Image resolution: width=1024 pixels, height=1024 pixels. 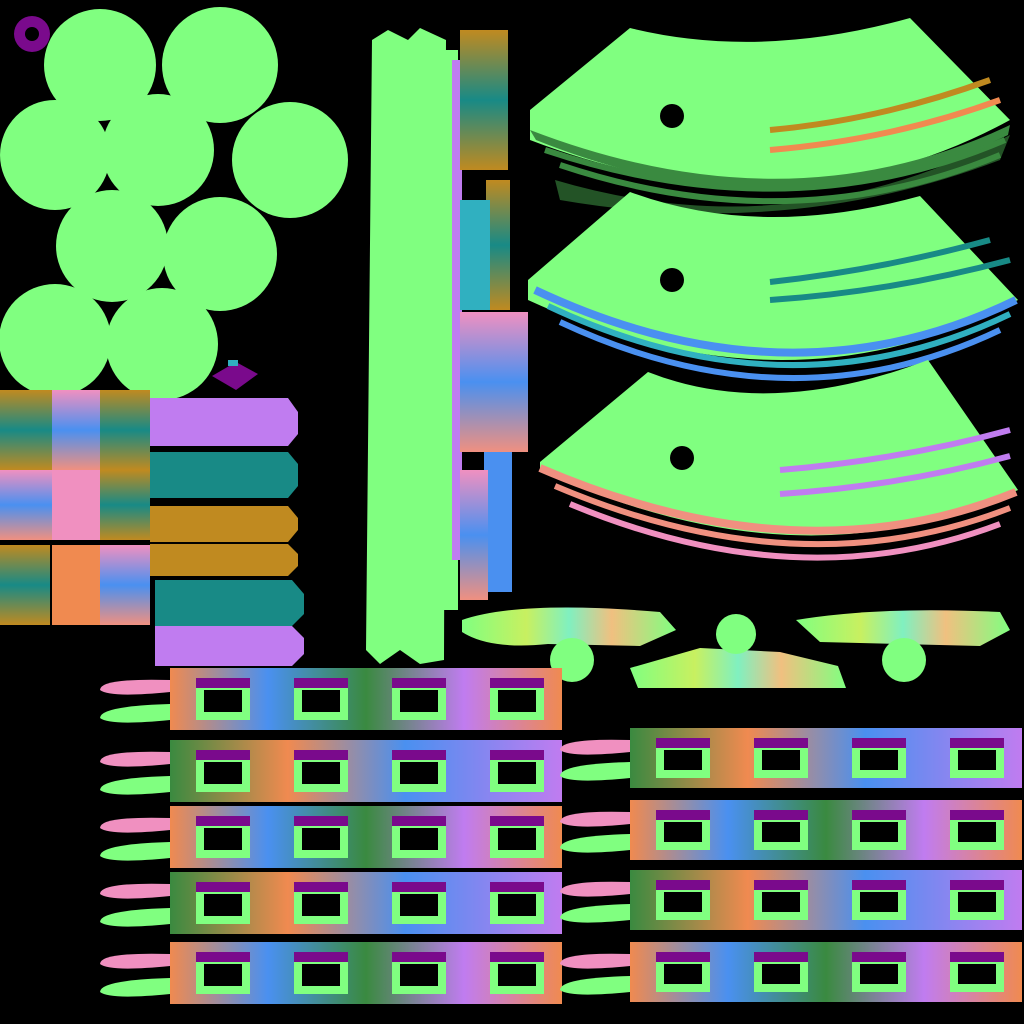 I want to click on tab-strips, so click(x=227, y=532).